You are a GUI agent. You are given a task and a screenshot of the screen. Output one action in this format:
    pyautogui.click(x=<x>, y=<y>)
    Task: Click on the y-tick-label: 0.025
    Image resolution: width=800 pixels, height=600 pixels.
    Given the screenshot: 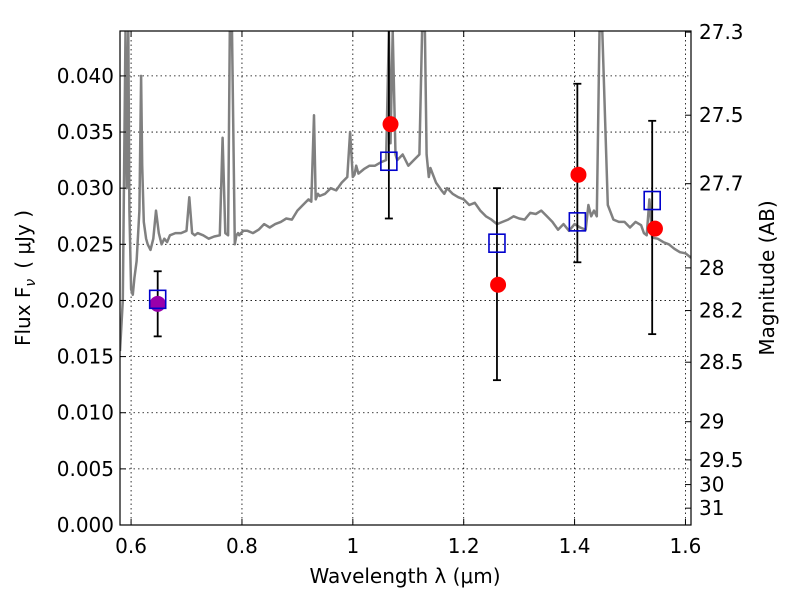 What is the action you would take?
    pyautogui.click(x=85, y=244)
    